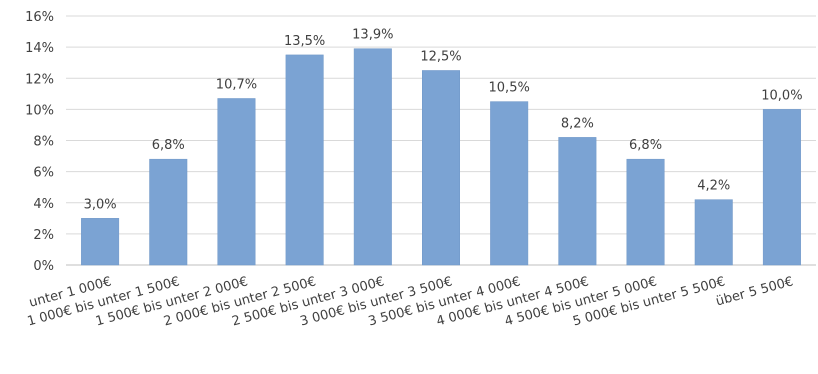 The height and width of the screenshot is (374, 818). Describe the element at coordinates (781, 95) in the screenshot. I see `data-label: 10,0%` at that location.